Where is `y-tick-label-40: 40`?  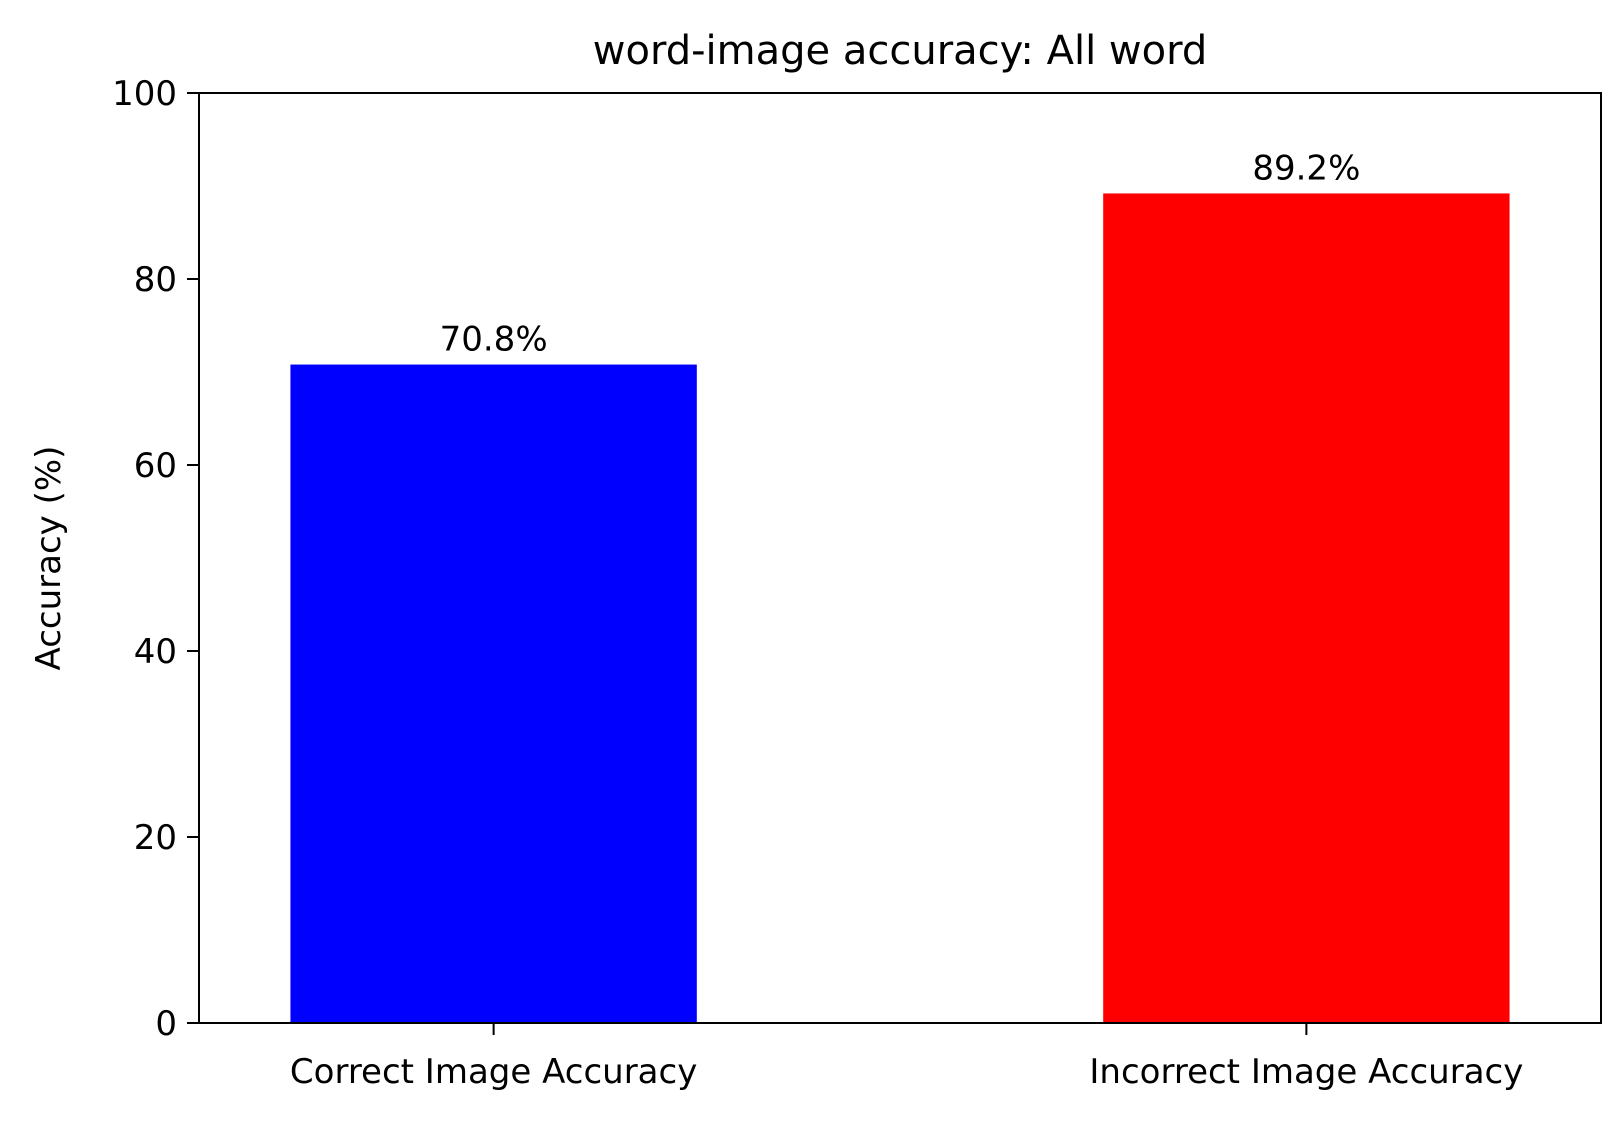
y-tick-label-40: 40 is located at coordinates (155, 652).